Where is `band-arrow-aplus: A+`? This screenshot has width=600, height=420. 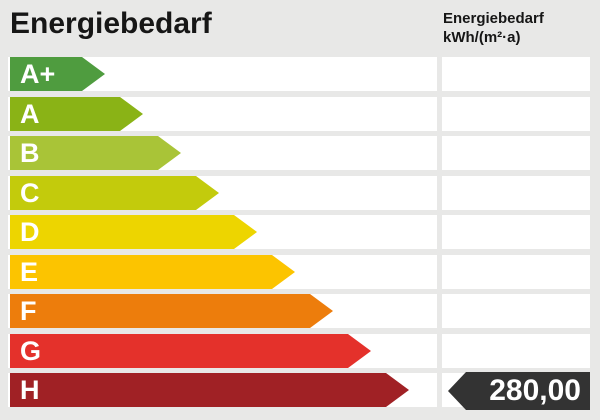
band-arrow-aplus: A+ is located at coordinates (57, 74).